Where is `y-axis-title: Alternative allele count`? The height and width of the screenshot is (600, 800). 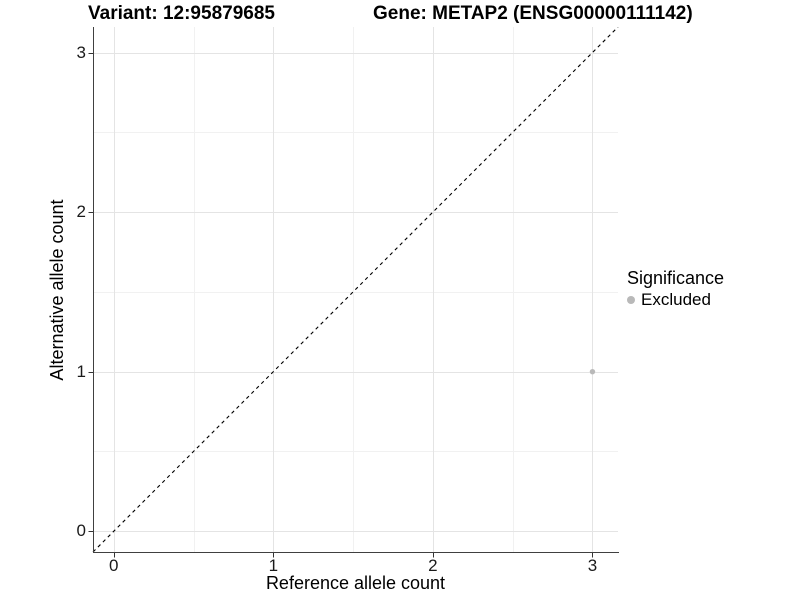 y-axis-title: Alternative allele count is located at coordinates (57, 290).